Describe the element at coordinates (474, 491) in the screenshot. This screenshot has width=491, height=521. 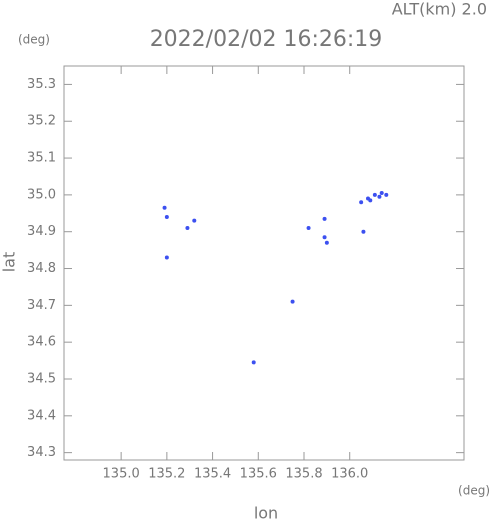
I see `x-unit: (deg)` at that location.